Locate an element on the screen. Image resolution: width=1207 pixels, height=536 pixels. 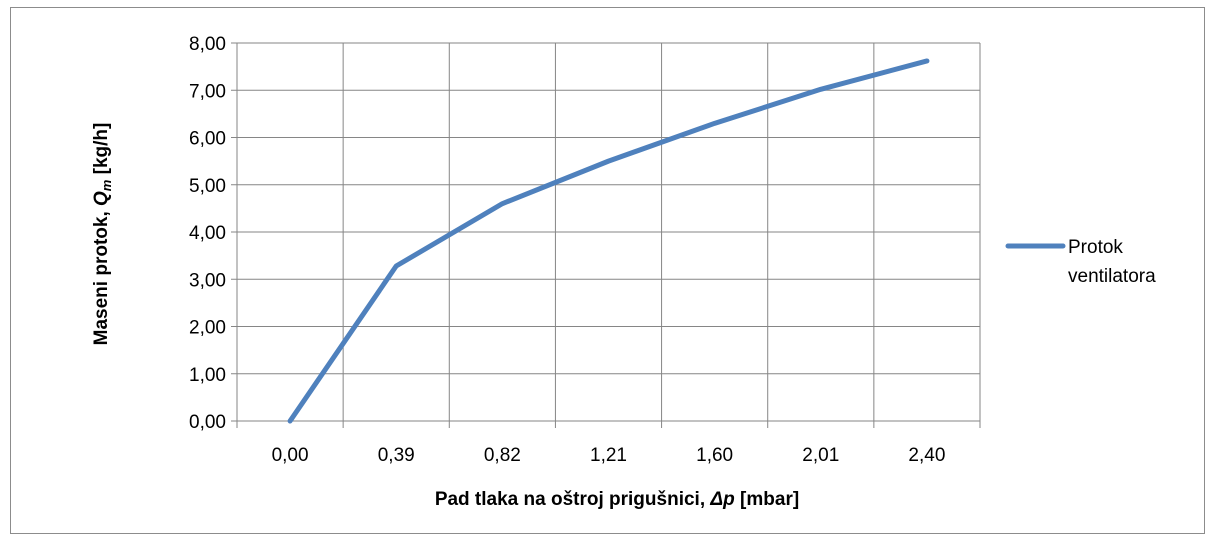
y-tick-label: 1,00 is located at coordinates (207, 375).